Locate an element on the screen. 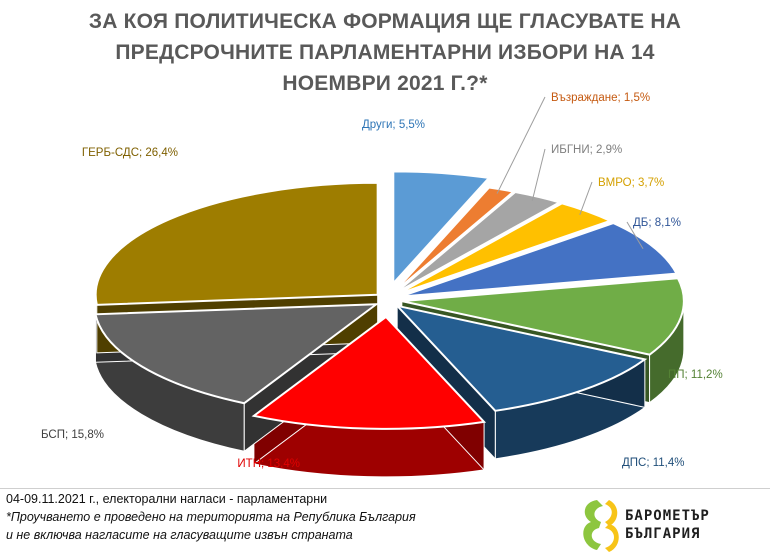  slice-ИТН is located at coordinates (369, 372).